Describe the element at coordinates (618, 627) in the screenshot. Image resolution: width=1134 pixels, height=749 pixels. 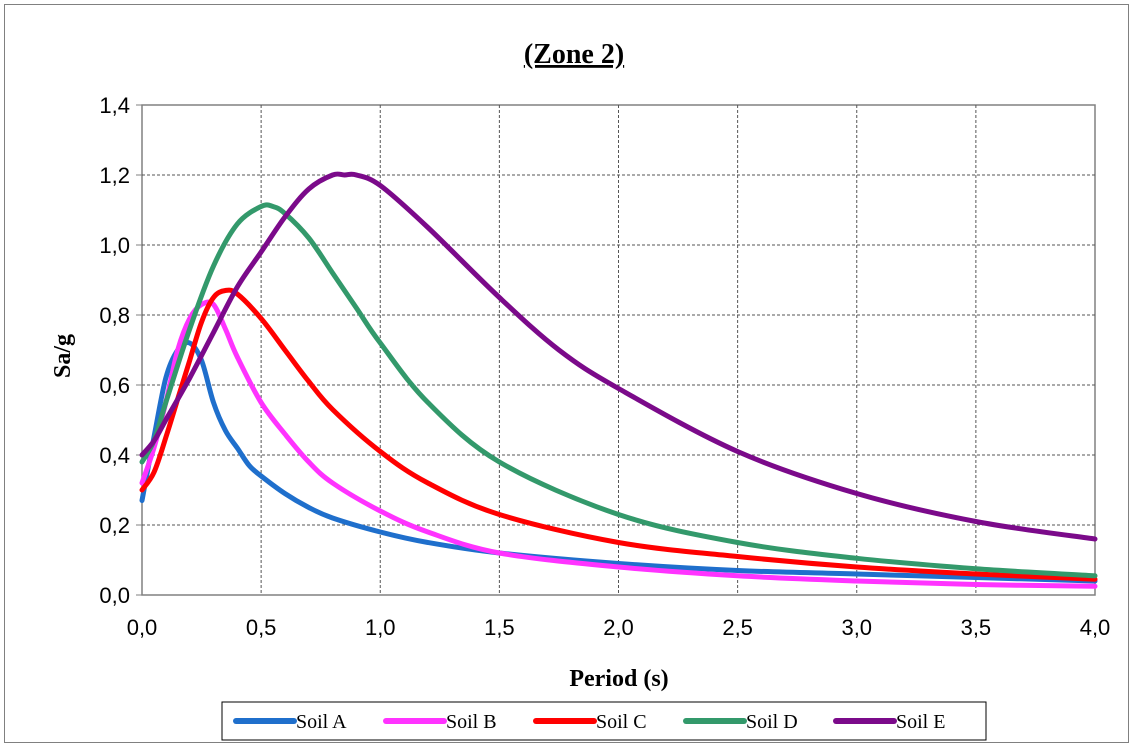
I see `x-tick-label: 2,0` at that location.